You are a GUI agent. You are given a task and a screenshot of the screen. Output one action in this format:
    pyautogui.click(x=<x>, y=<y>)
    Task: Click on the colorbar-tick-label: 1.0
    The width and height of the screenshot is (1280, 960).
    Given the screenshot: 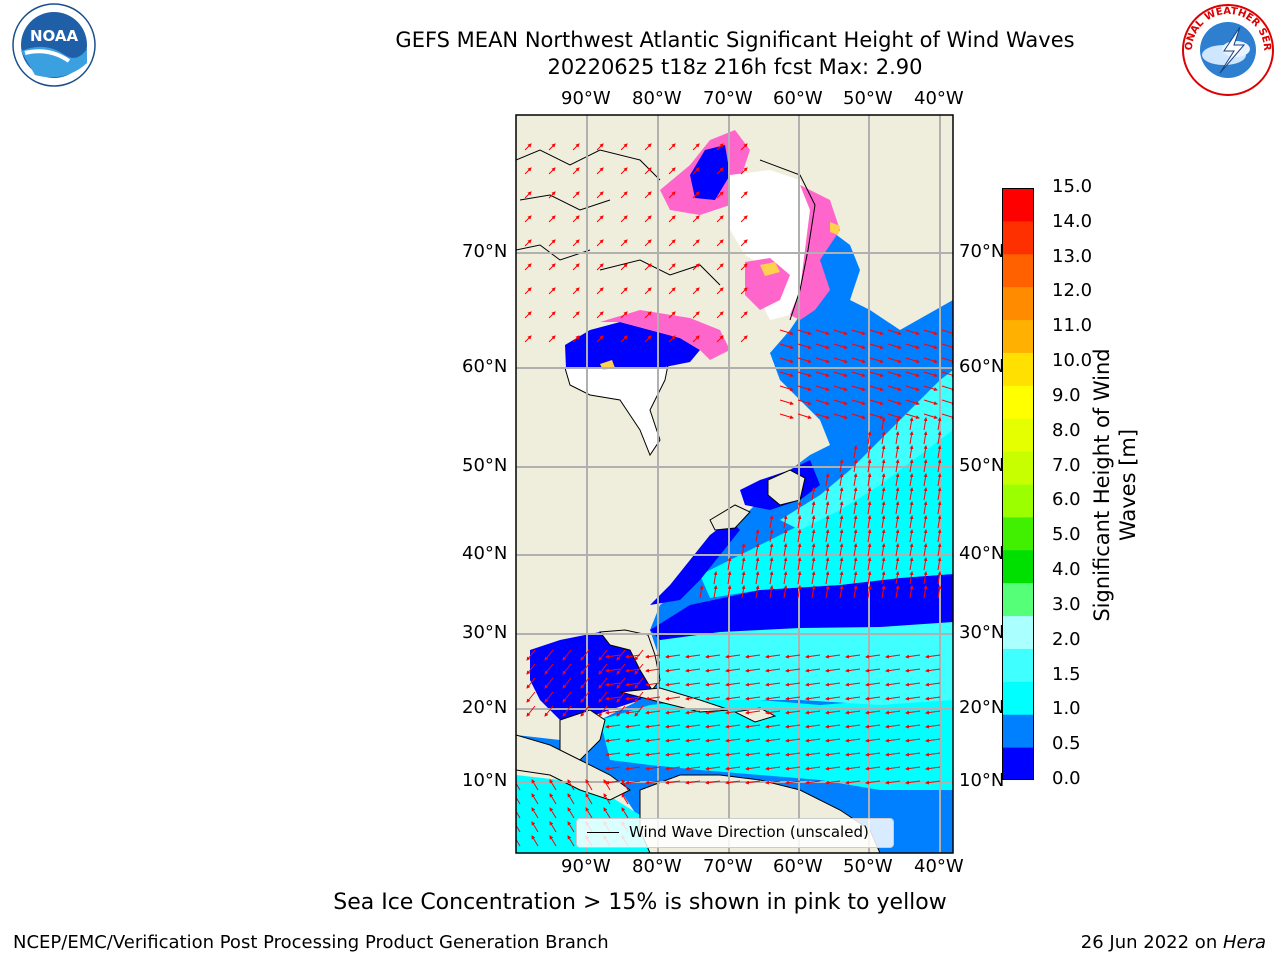 What is the action you would take?
    pyautogui.click(x=1066, y=709)
    